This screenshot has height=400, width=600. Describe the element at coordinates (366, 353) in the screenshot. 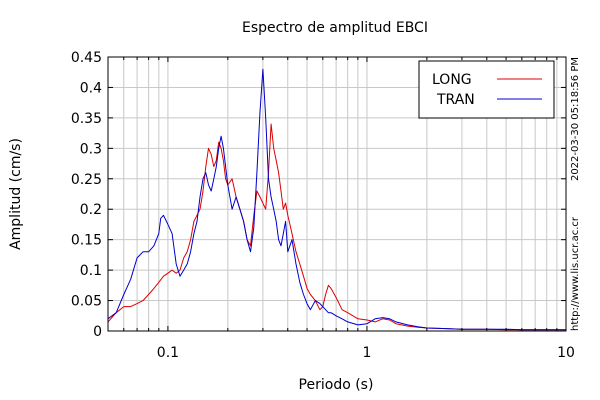

I see `x-tick-label: 1` at that location.